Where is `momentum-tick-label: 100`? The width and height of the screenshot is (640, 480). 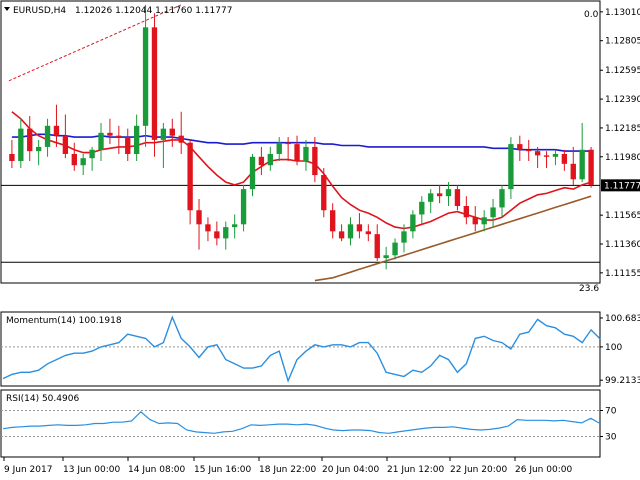 momentum-tick-label: 100 is located at coordinates (613, 348).